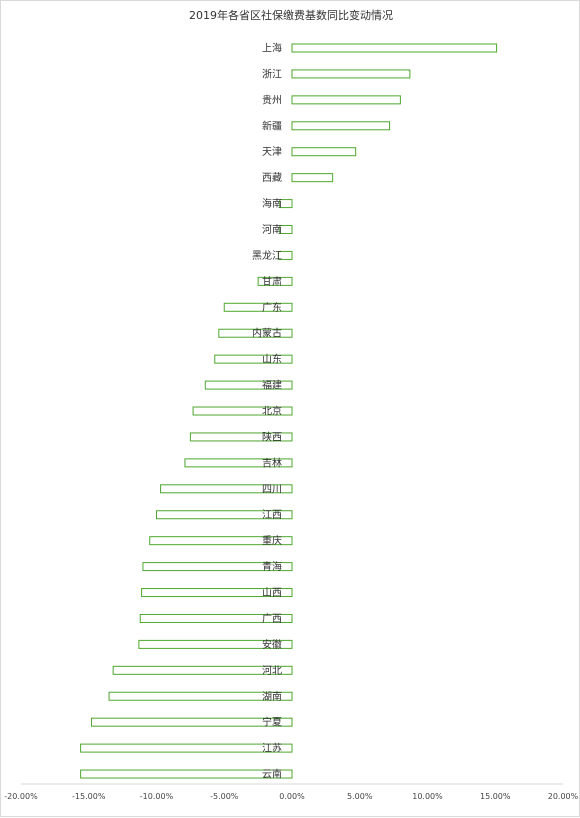 The width and height of the screenshot is (580, 818). I want to click on category-label: 云南, so click(272, 774).